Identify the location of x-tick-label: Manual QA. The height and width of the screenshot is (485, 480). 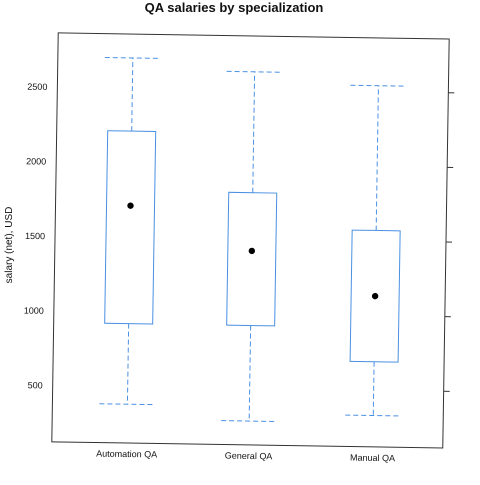
(372, 458).